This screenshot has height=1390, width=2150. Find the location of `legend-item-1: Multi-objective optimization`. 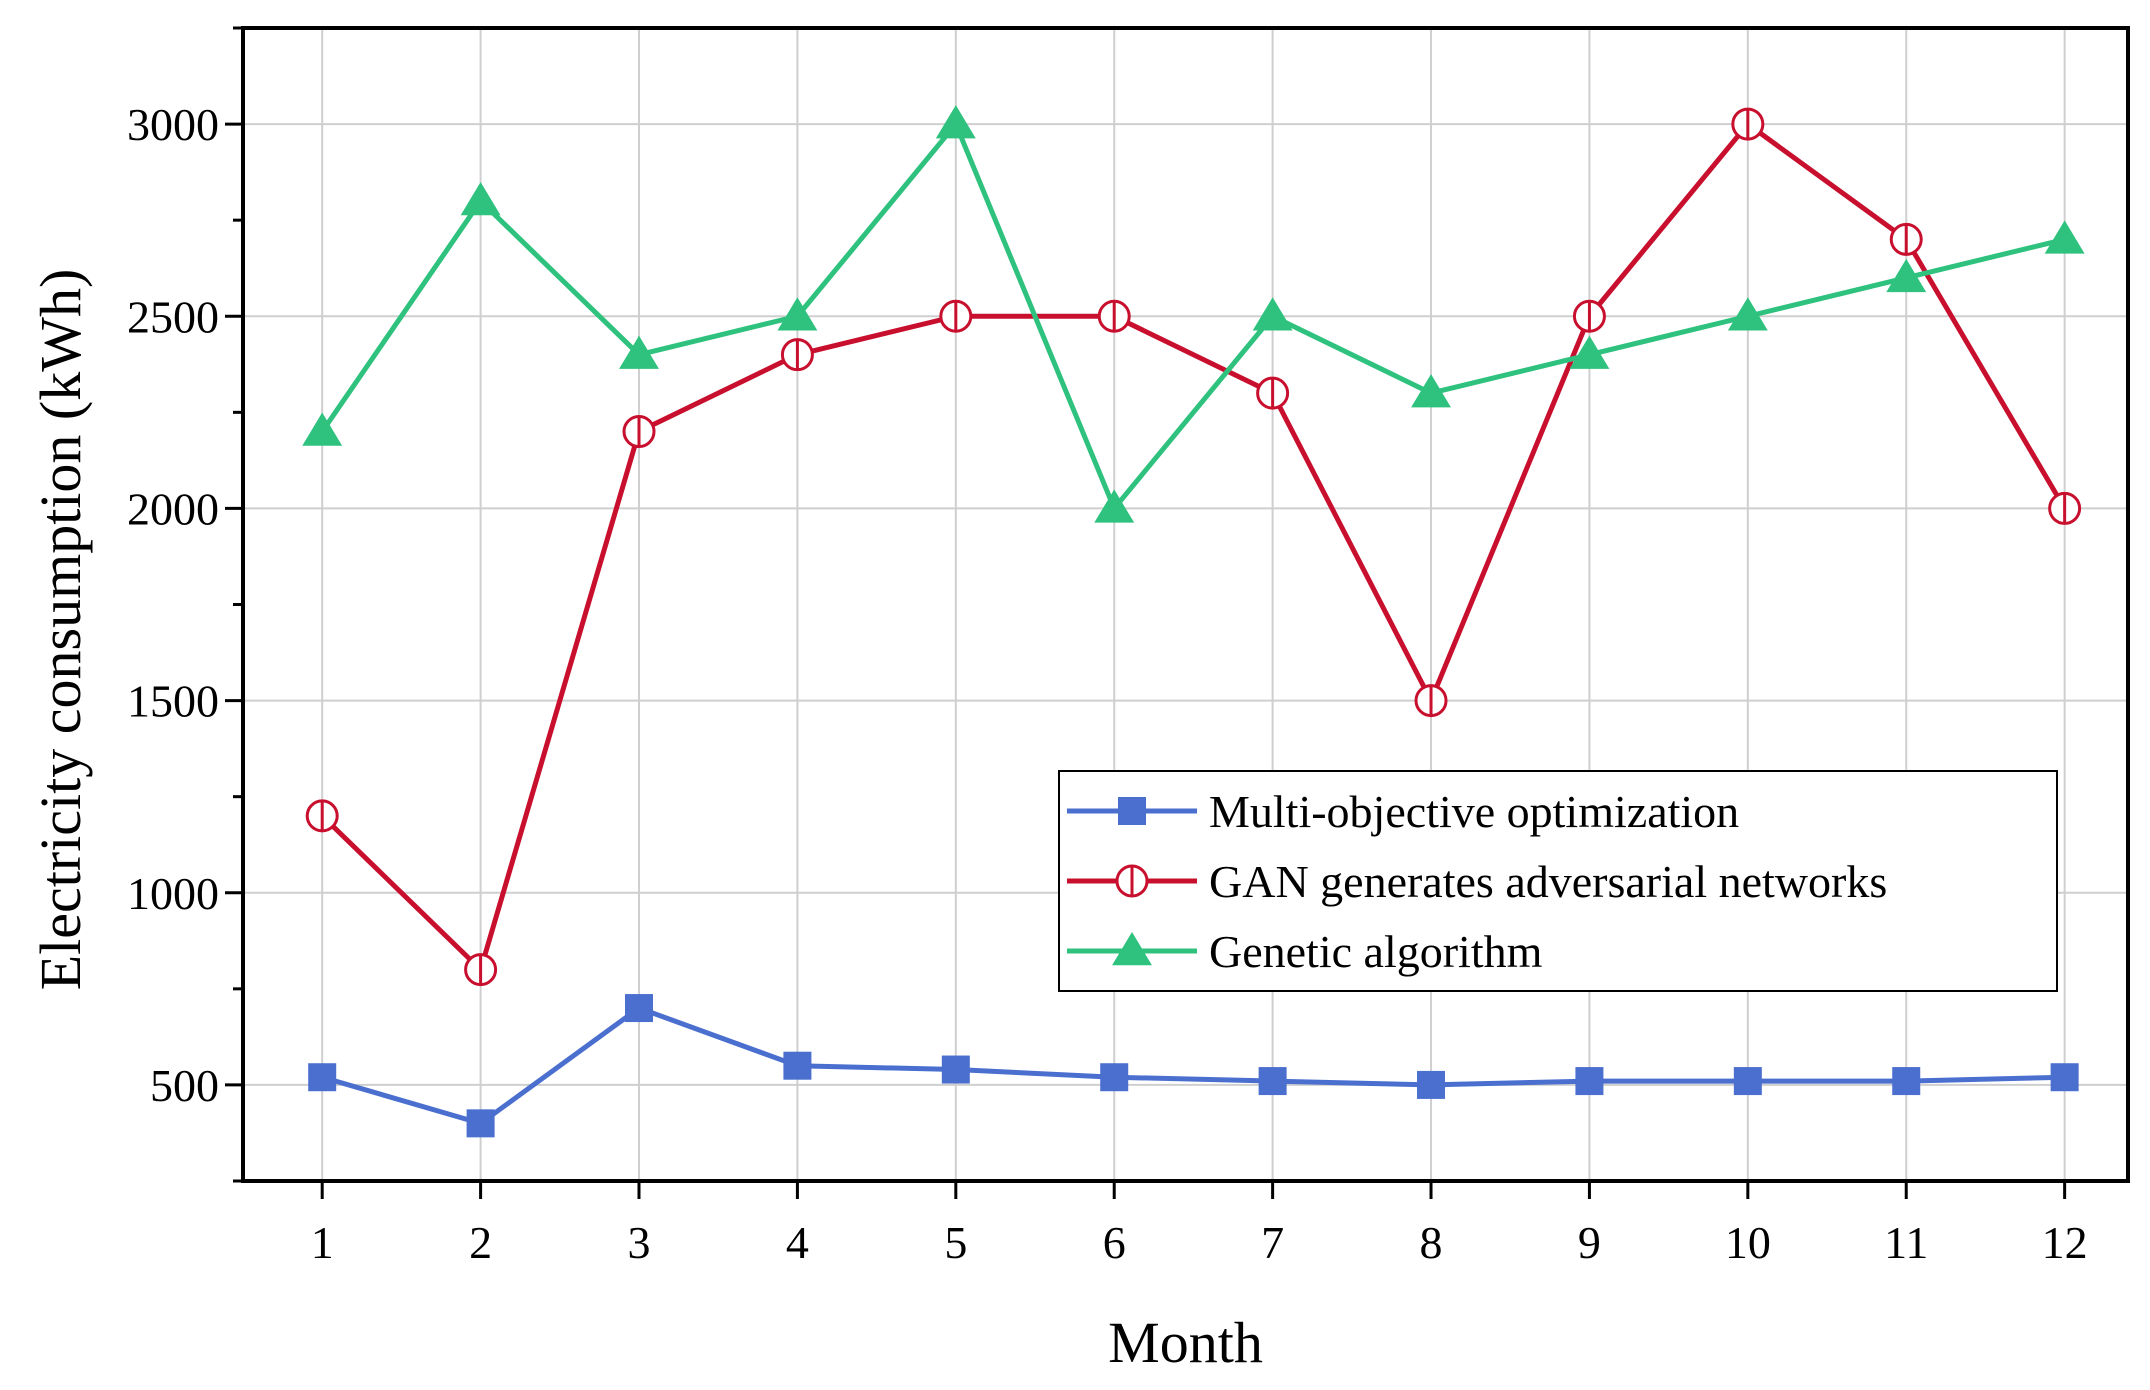

legend-item-1: Multi-objective optimization is located at coordinates (1403, 811).